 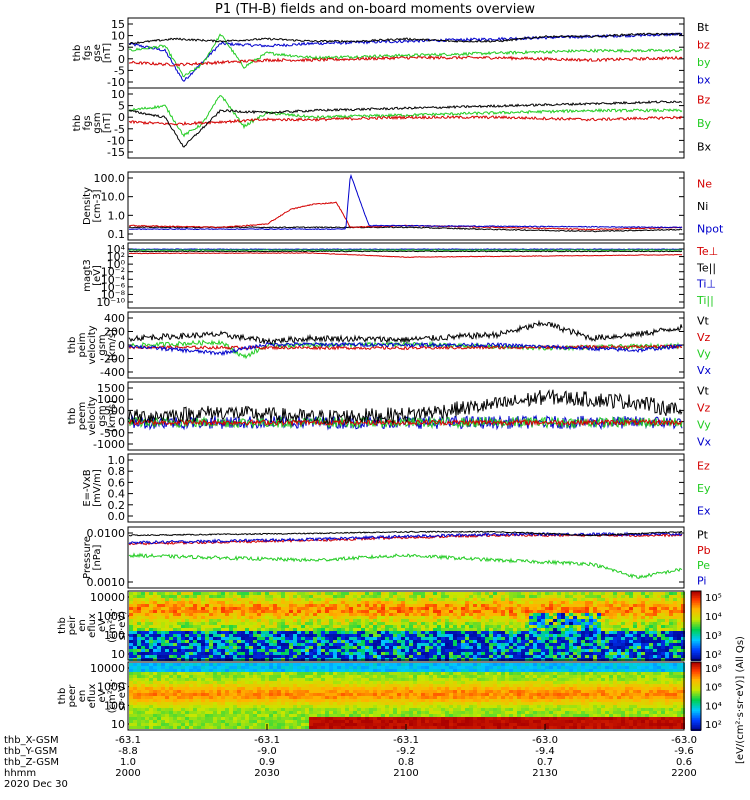 What do you see at coordinates (406, 206) in the screenshot?
I see `panel-frame` at bounding box center [406, 206].